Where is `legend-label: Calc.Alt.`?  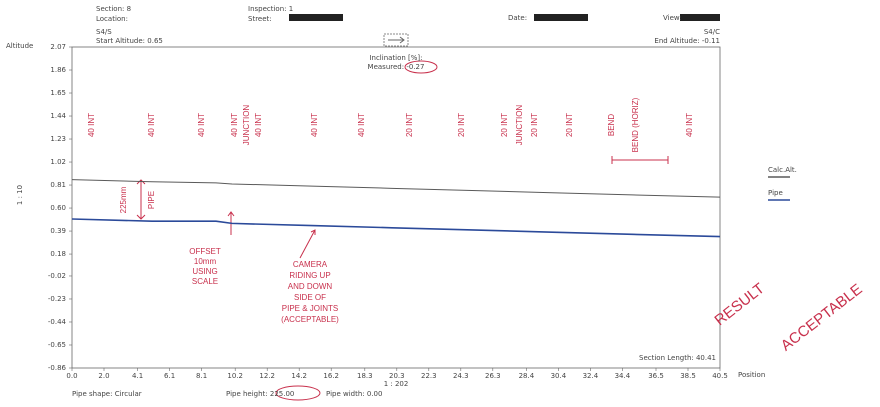
legend-label: Calc.Alt. is located at coordinates (782, 170).